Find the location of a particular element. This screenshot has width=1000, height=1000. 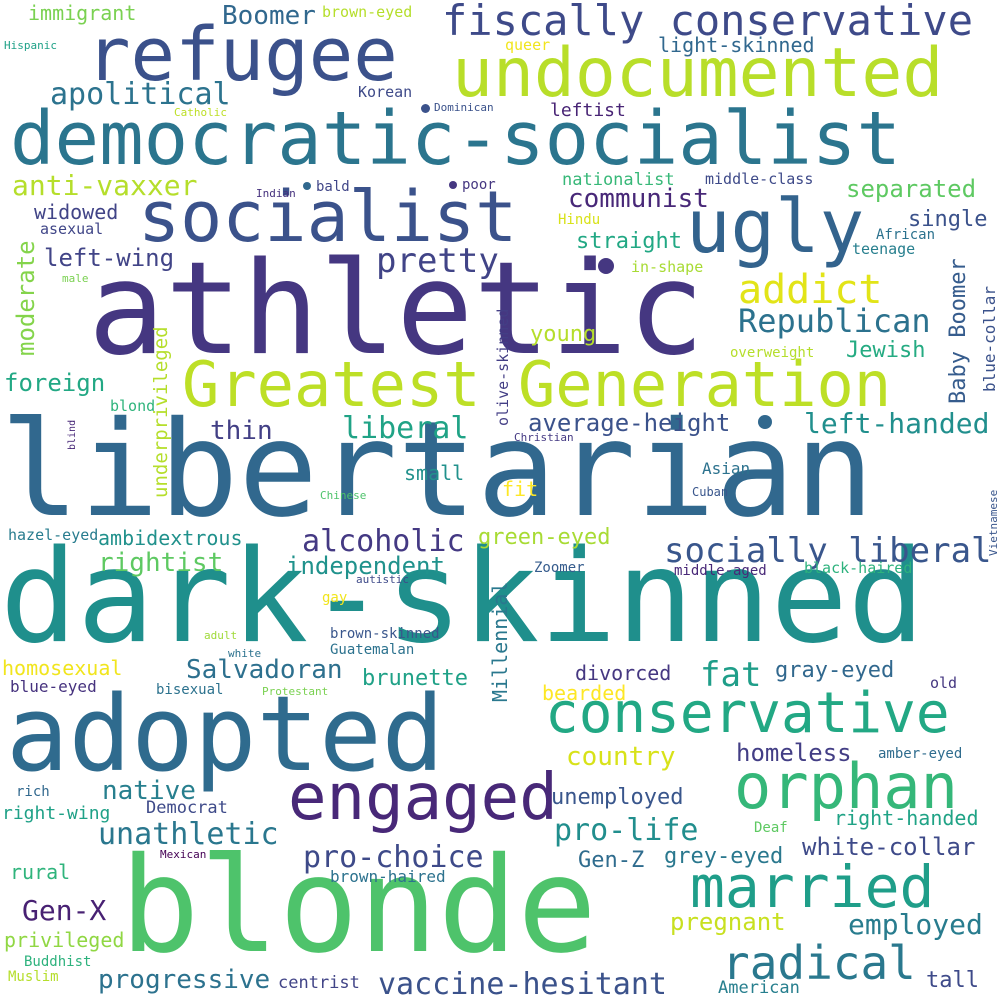

word-socialist: socialist is located at coordinates (328, 217).